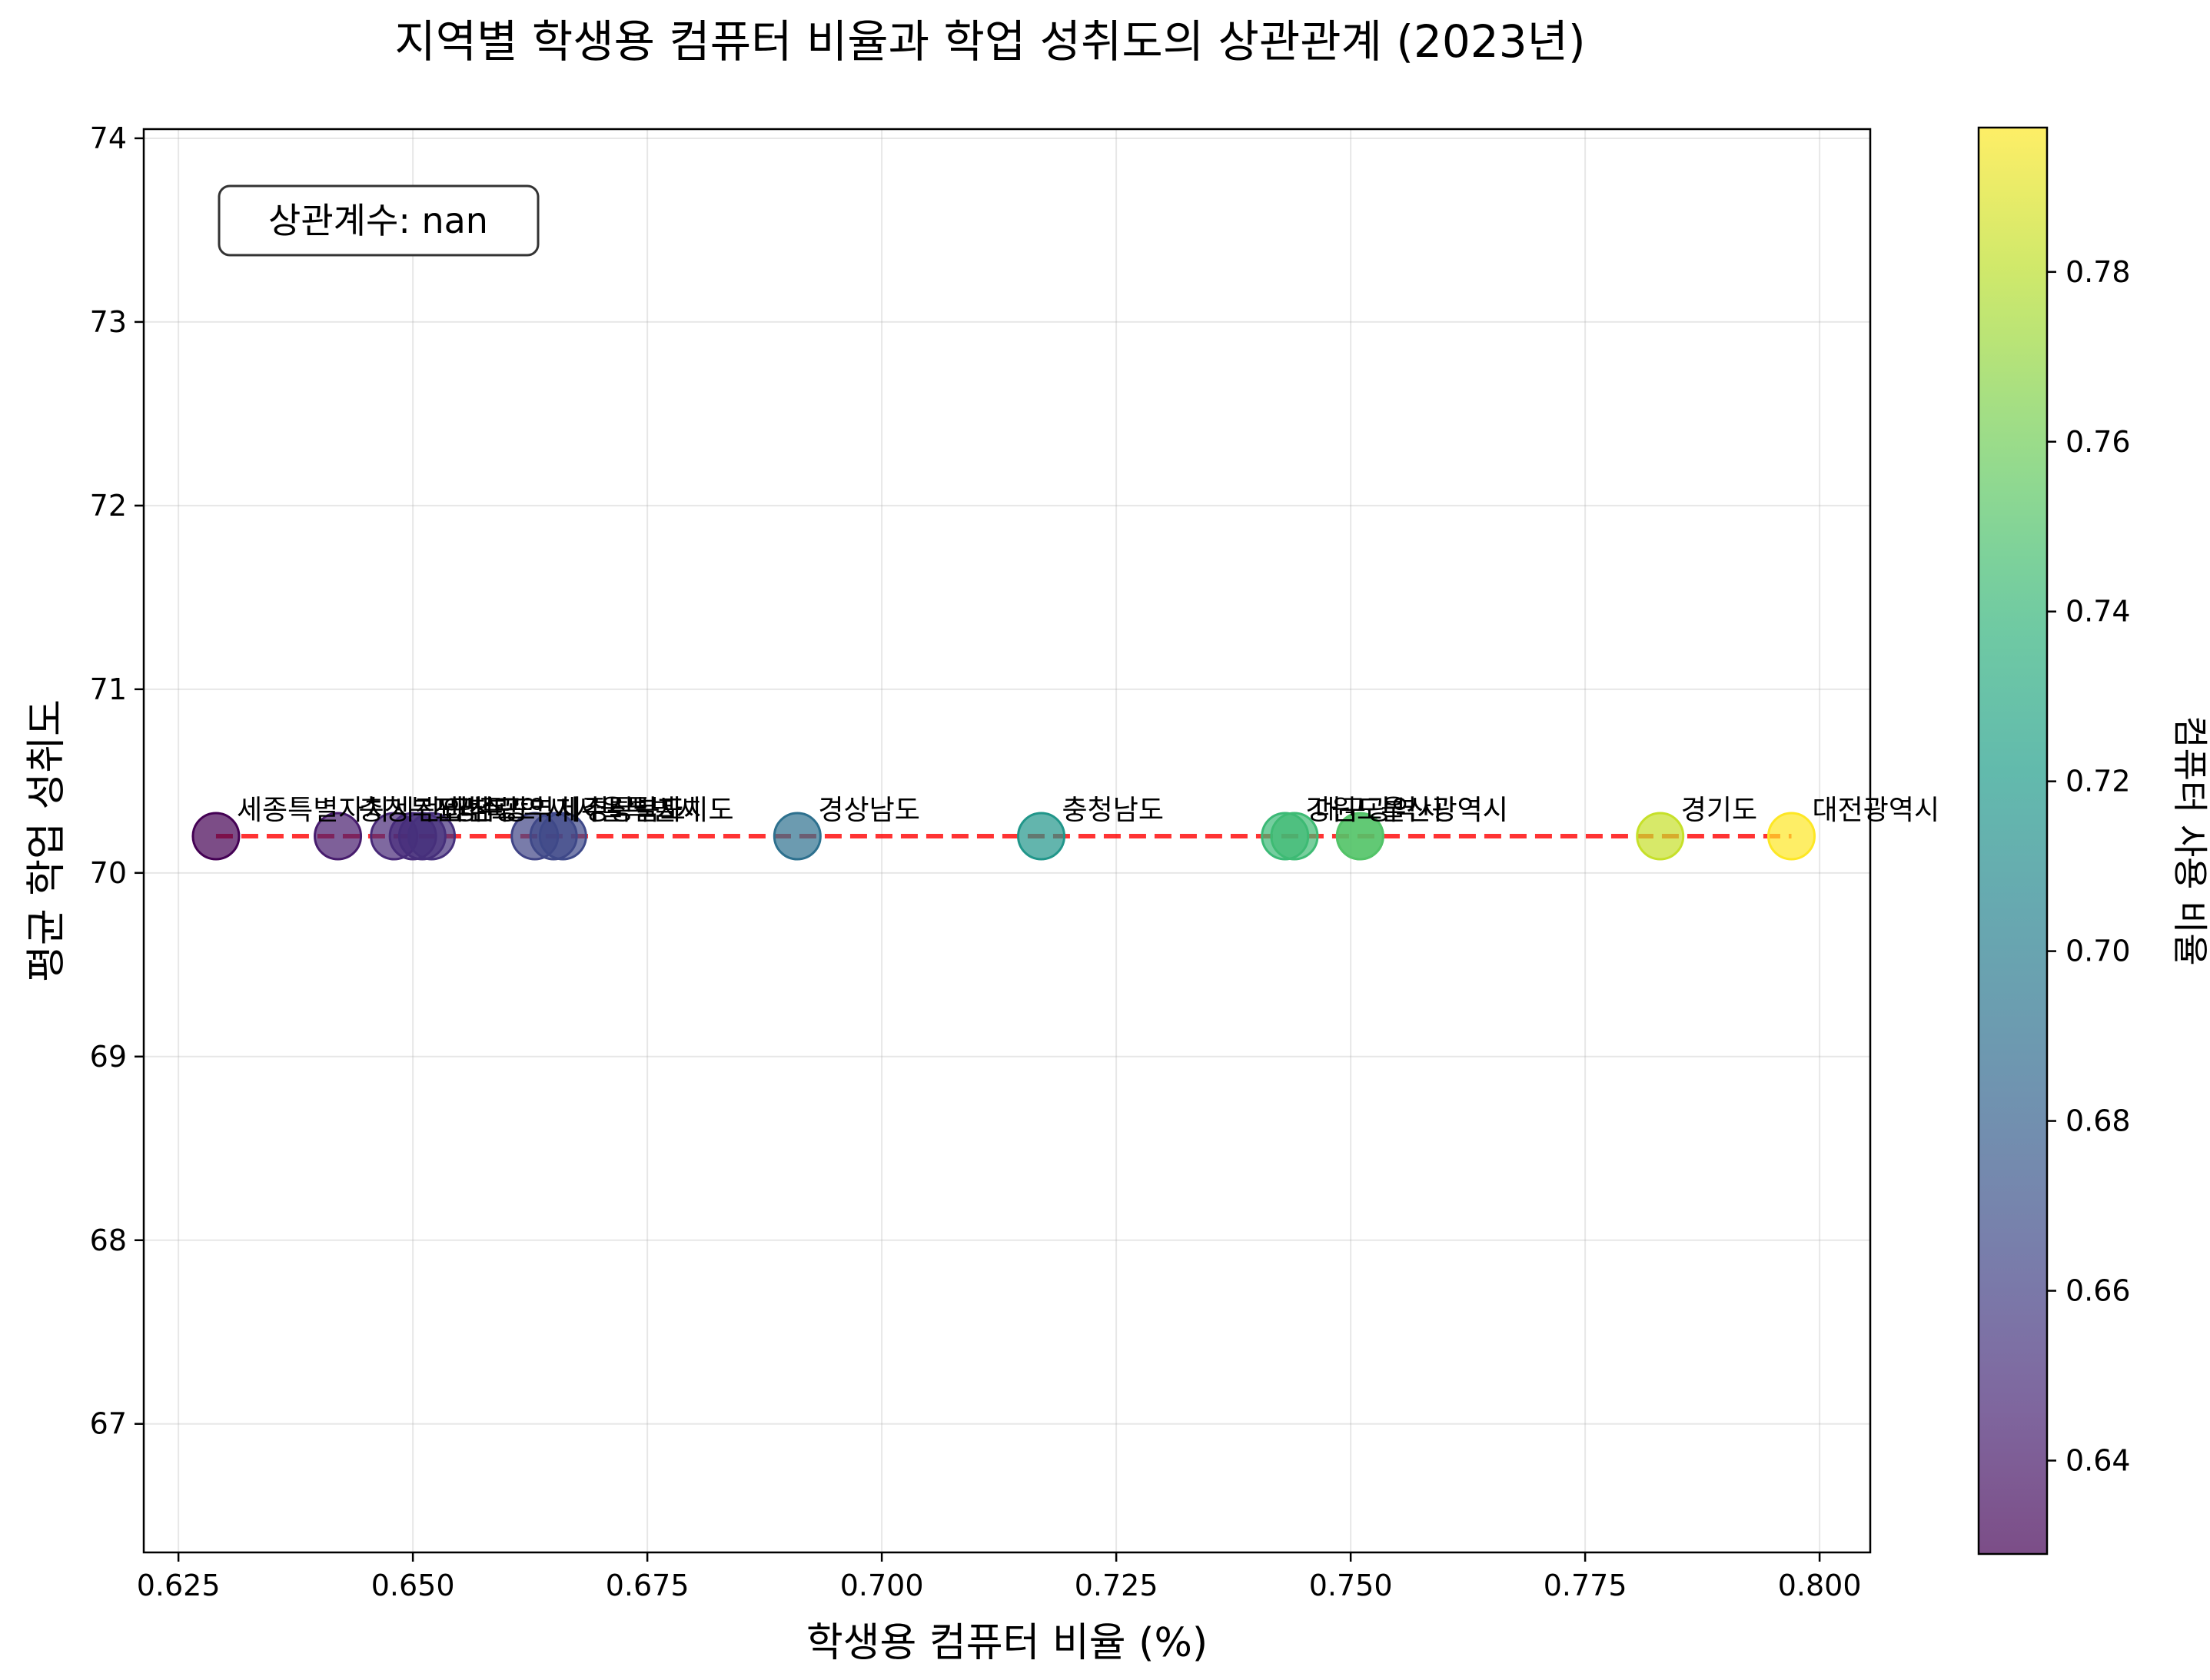 The width and height of the screenshot is (2210, 1680). Describe the element at coordinates (989, 42) in the screenshot. I see `chart-title: 지역별 학생용 컴퓨터 비율과 학업 성취도의 상관관계 (2023년)` at that location.